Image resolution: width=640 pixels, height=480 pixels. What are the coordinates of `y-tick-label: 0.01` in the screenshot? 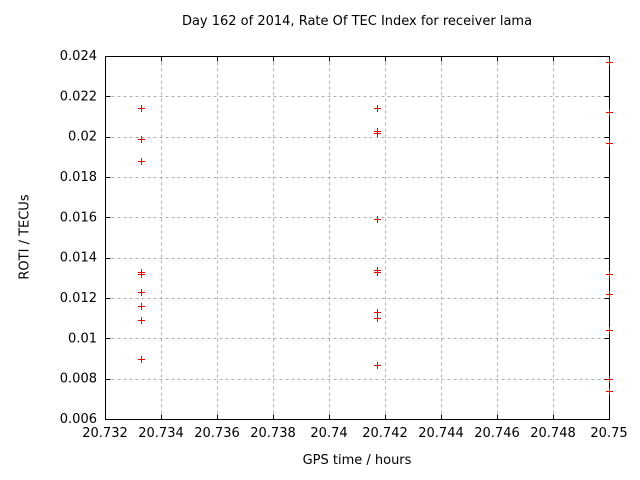 It's located at (82, 338).